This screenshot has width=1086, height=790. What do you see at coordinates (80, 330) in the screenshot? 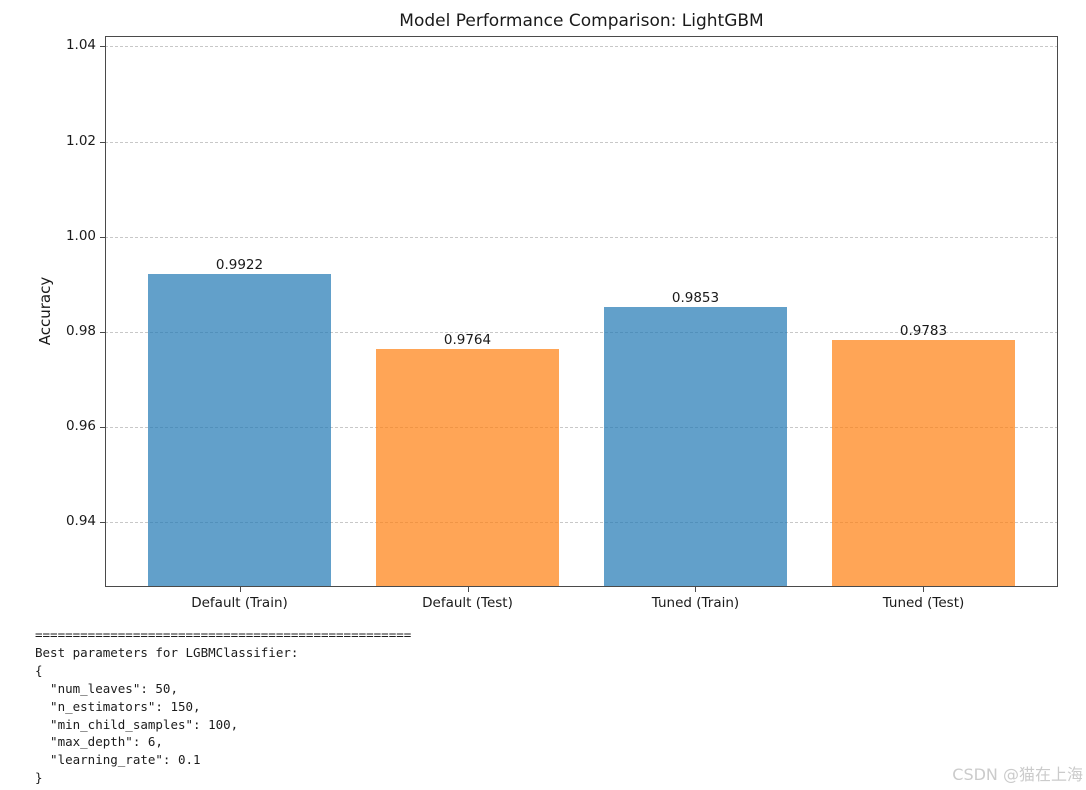
I see `y-tick-label: 0.98` at bounding box center [80, 330].